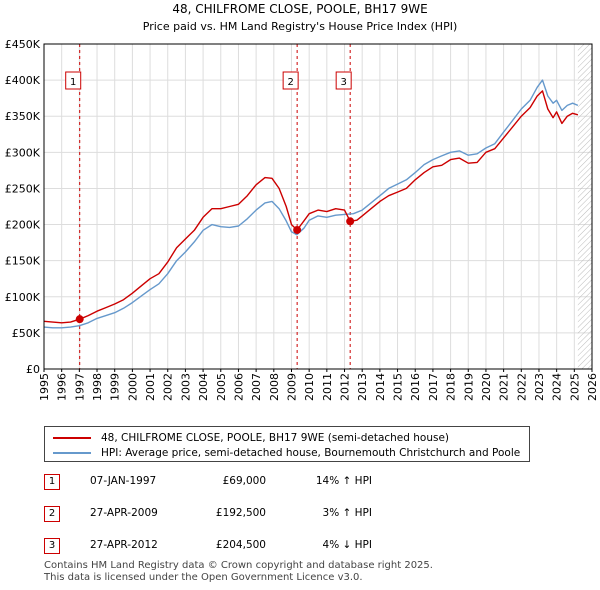  I want to click on sale-number-badge: 3, so click(52, 546).